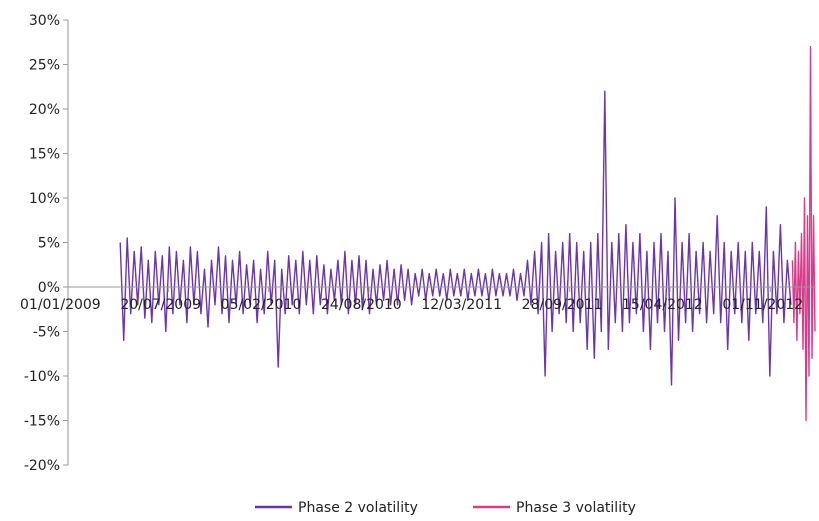 Image resolution: width=819 pixels, height=521 pixels. Describe the element at coordinates (261, 305) in the screenshot. I see `x-tick-label: 05/02/2010` at that location.